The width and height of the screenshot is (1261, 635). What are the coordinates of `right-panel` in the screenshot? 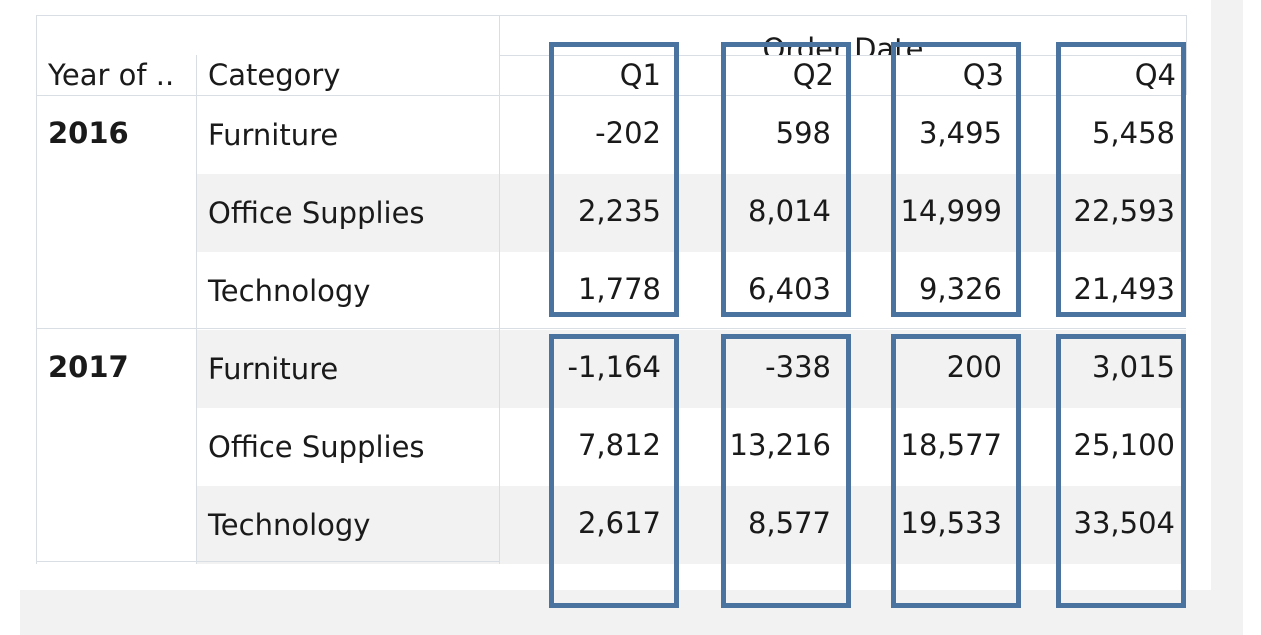 It's located at (1227, 295).